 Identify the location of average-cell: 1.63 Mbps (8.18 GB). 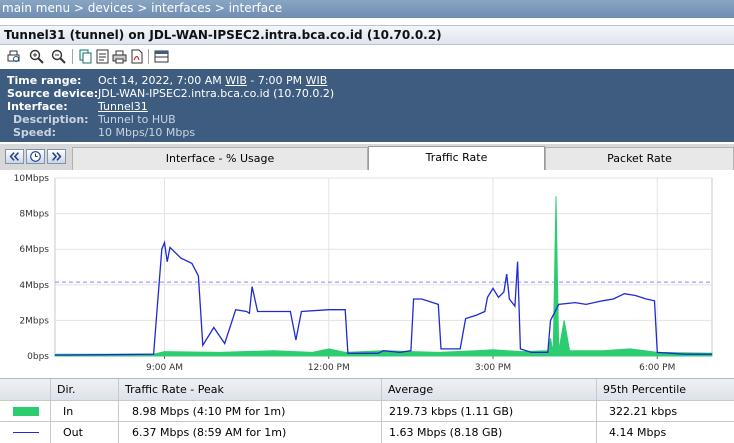
(488, 432).